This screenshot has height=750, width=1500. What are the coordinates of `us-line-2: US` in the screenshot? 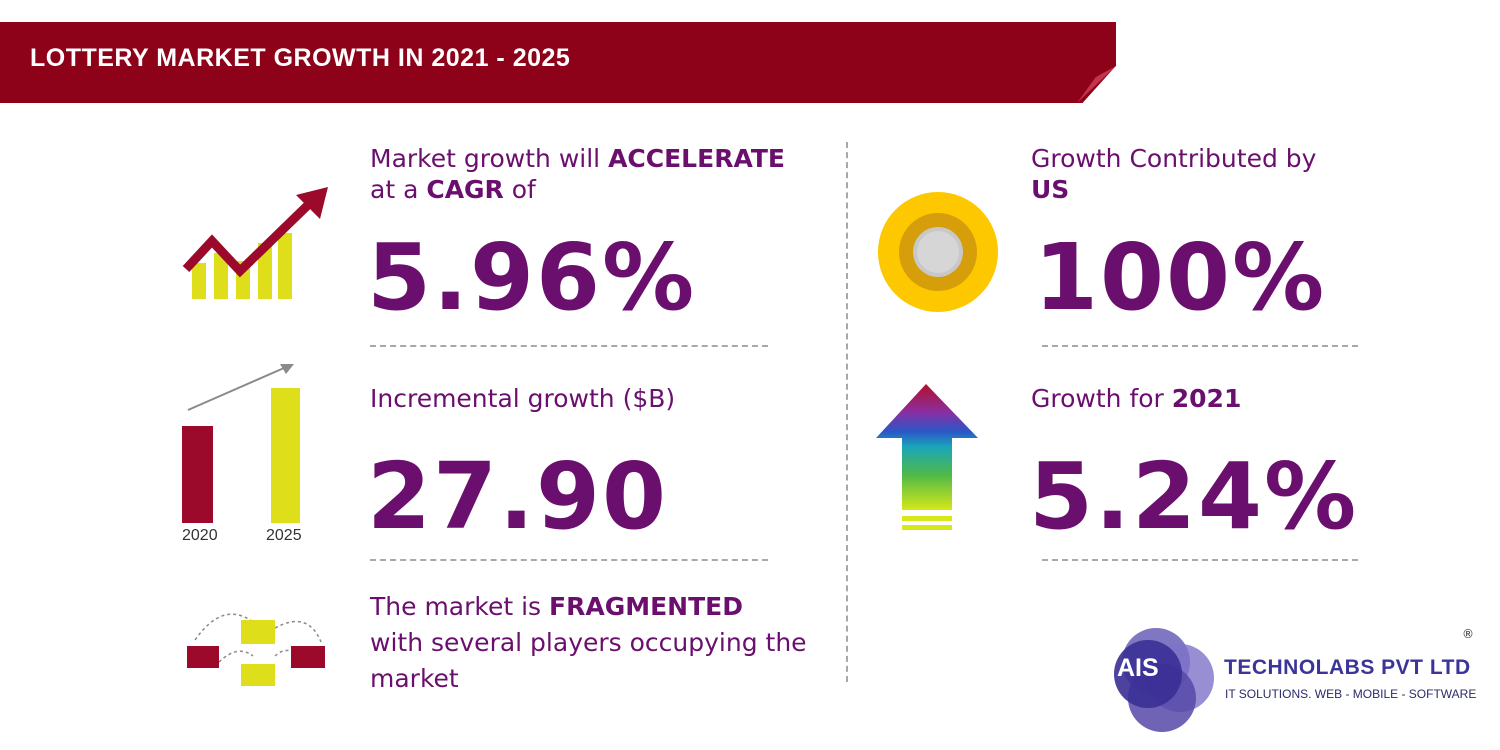 It's located at (1050, 189).